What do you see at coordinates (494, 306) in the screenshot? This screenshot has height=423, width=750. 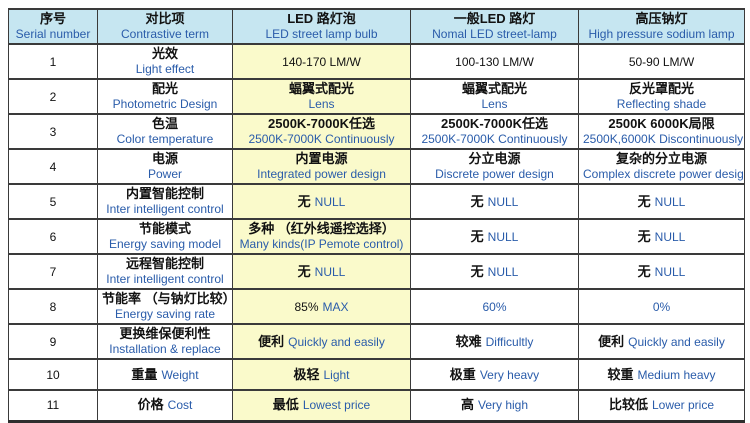 I see `row8-normal-led-cell: 60%` at bounding box center [494, 306].